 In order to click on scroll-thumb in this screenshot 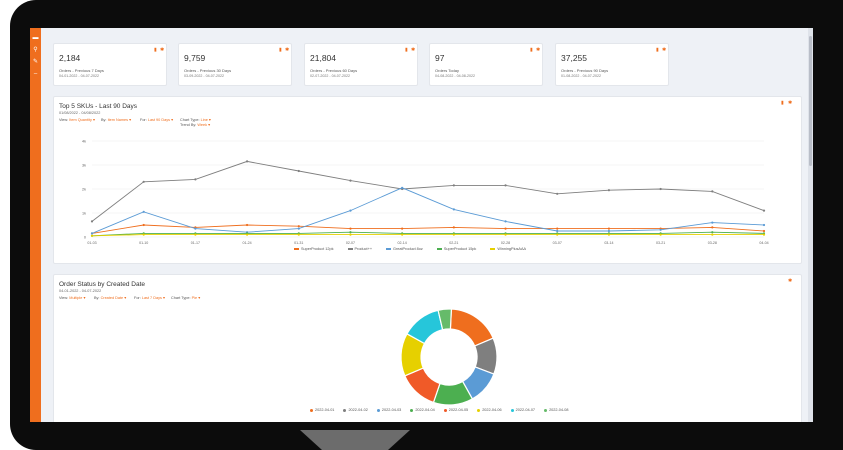, I will do `click(810, 101)`.